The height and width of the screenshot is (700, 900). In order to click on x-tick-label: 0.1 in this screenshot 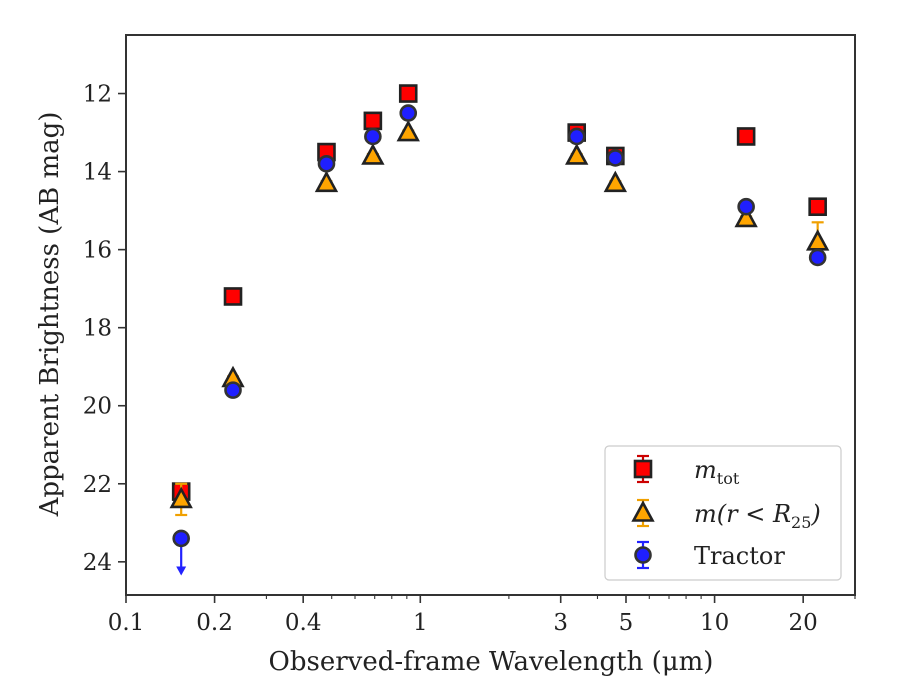, I will do `click(126, 623)`.